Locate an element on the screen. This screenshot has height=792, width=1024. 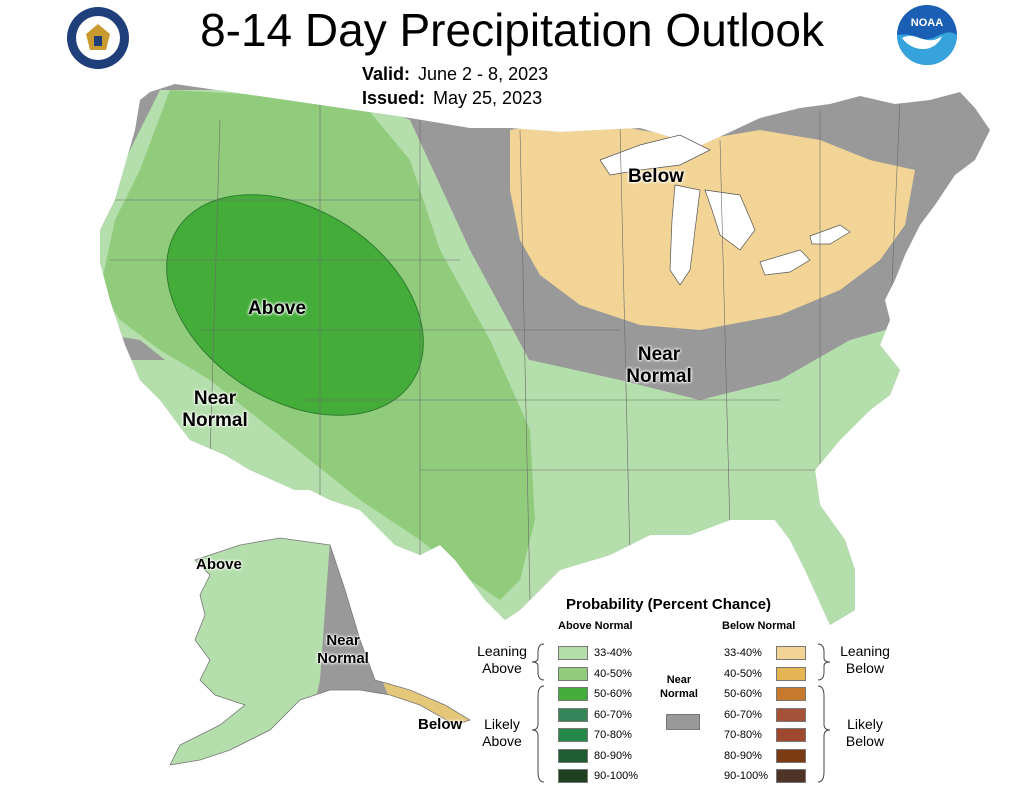
label-alaska-above: Above is located at coordinates (219, 564).